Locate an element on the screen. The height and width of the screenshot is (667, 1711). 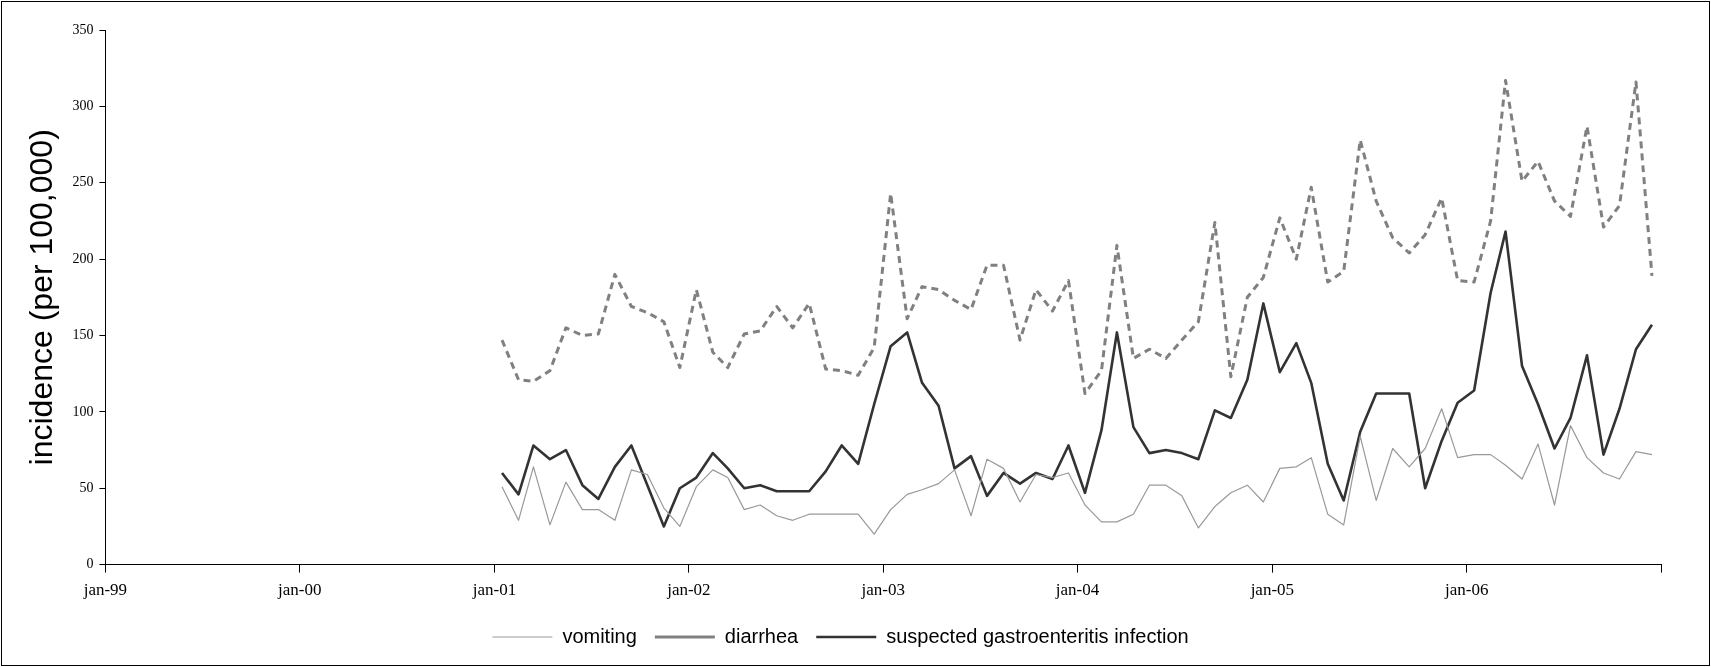
legend-label: suspected gastroenteritis infection is located at coordinates (1037, 635).